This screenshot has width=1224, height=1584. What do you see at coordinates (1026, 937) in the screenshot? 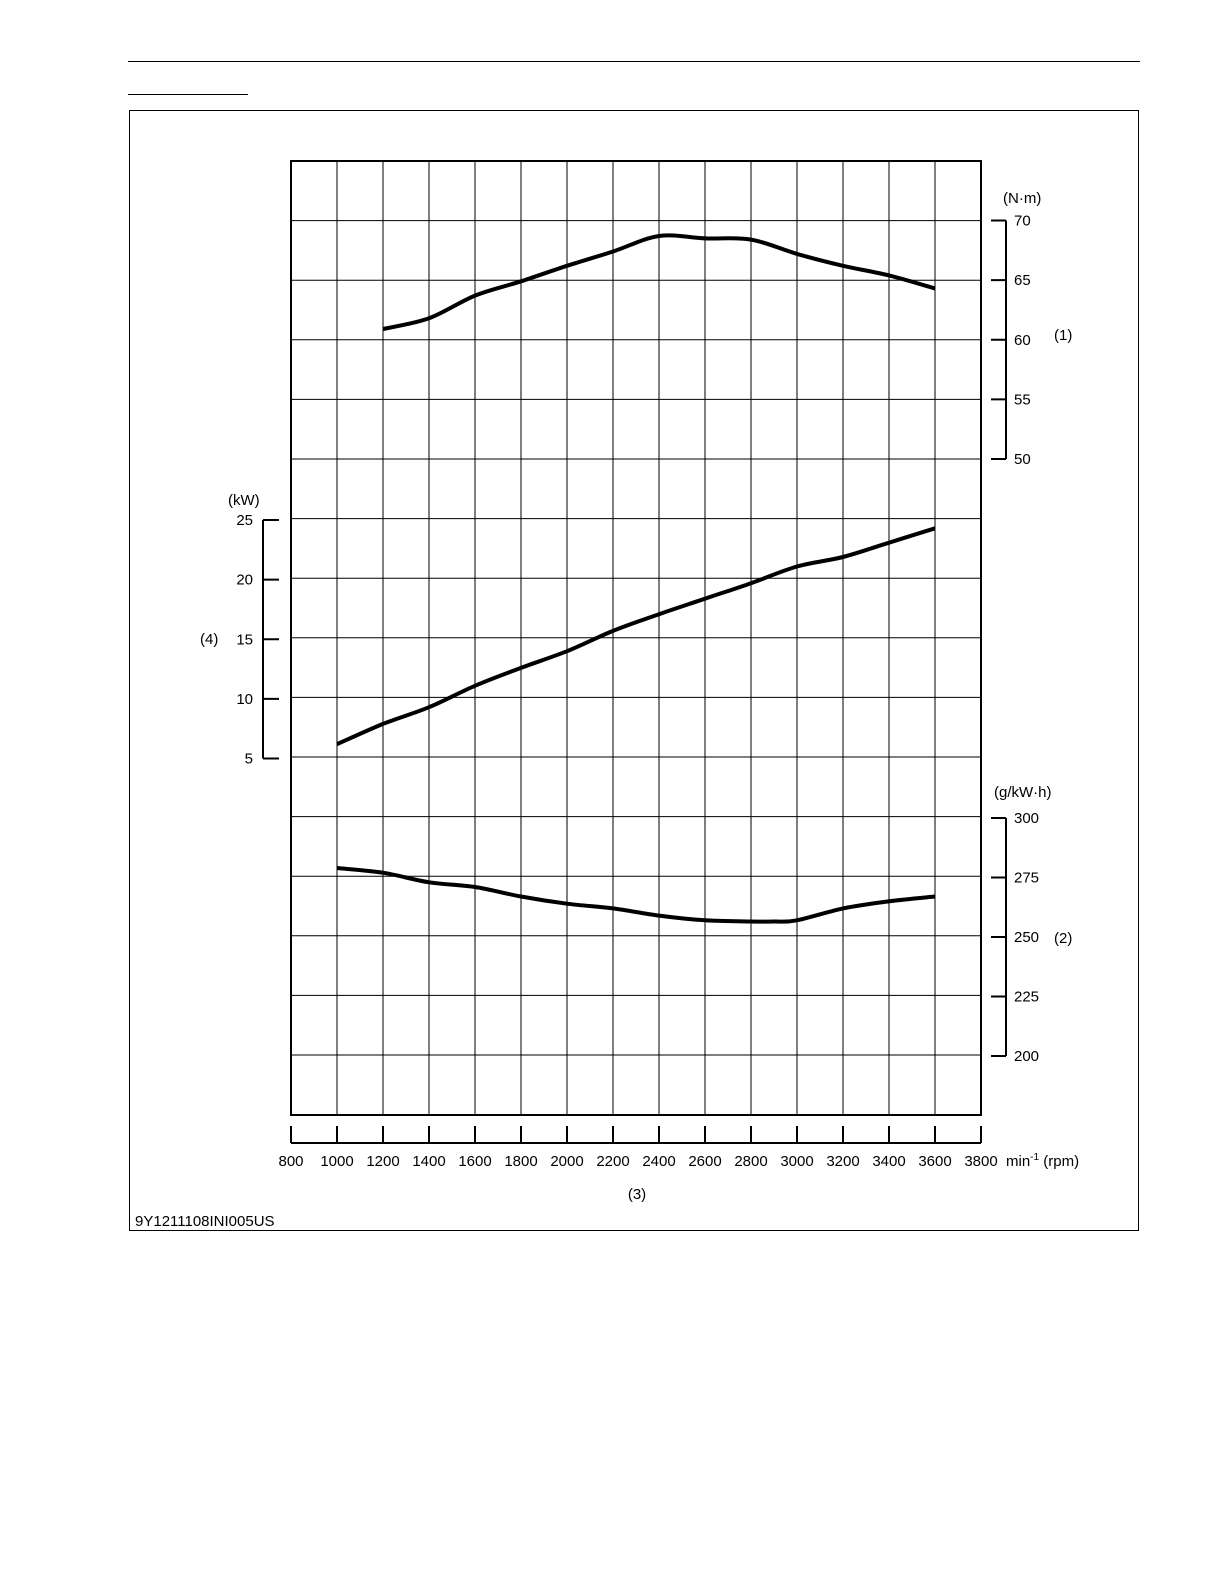
I see `fuel-tick-label: 250` at bounding box center [1026, 937].